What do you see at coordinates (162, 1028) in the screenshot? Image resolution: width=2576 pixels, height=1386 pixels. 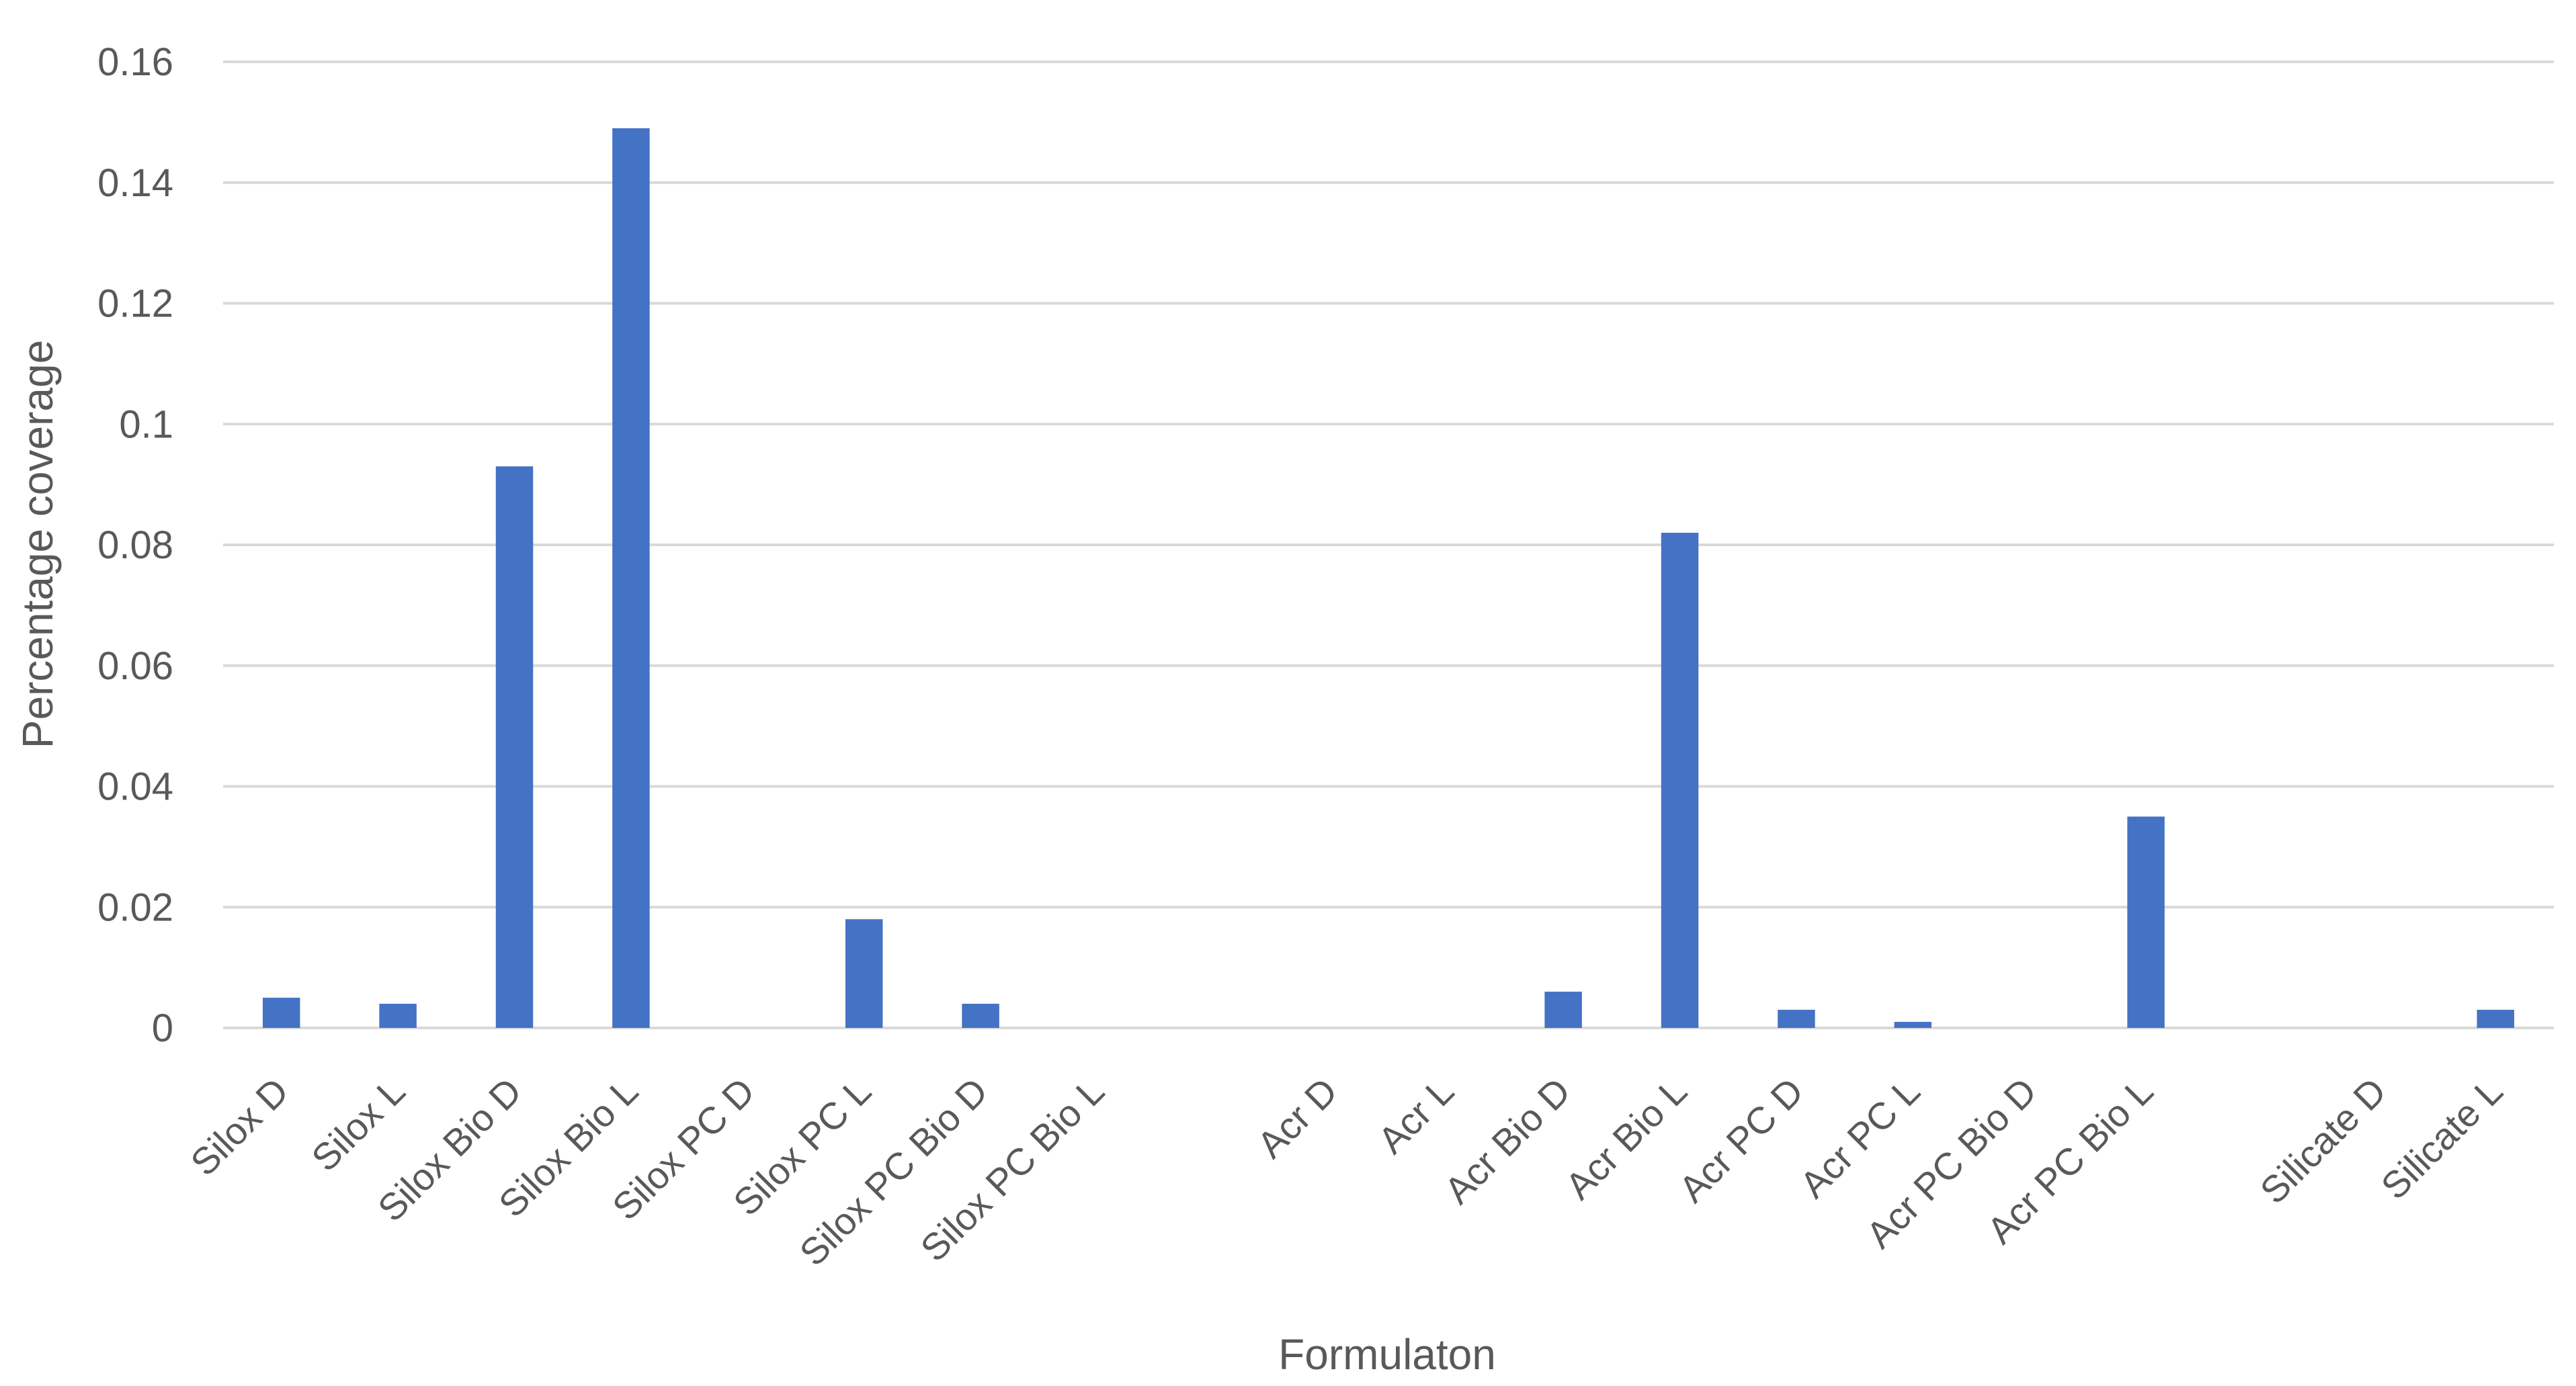 I see `y-tick-label: 0` at bounding box center [162, 1028].